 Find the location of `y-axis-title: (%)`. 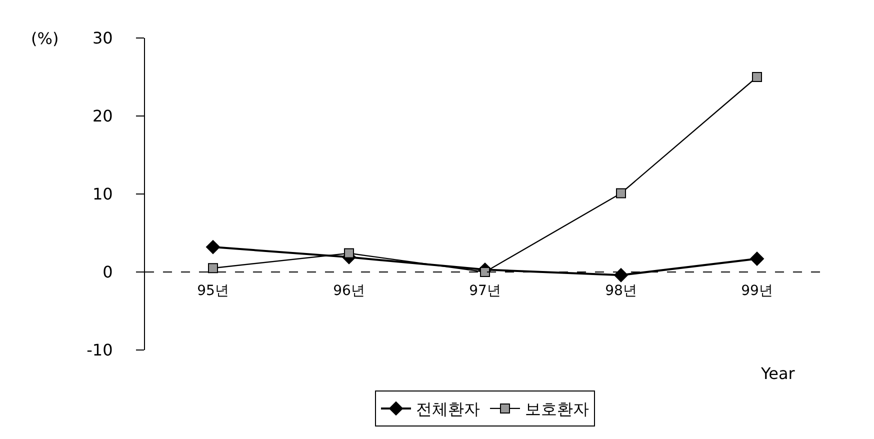

y-axis-title: (%) is located at coordinates (45, 38).